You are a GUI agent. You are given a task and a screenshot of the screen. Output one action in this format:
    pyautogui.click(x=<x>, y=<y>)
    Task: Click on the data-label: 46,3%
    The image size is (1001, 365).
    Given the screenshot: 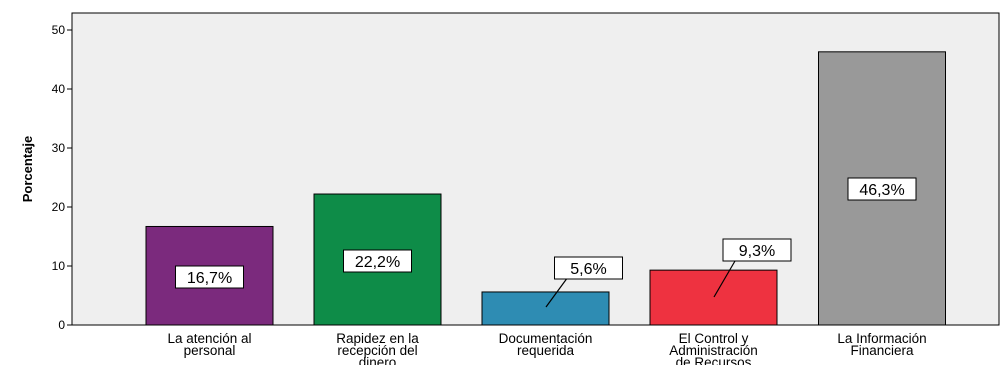 What is the action you would take?
    pyautogui.click(x=881, y=190)
    